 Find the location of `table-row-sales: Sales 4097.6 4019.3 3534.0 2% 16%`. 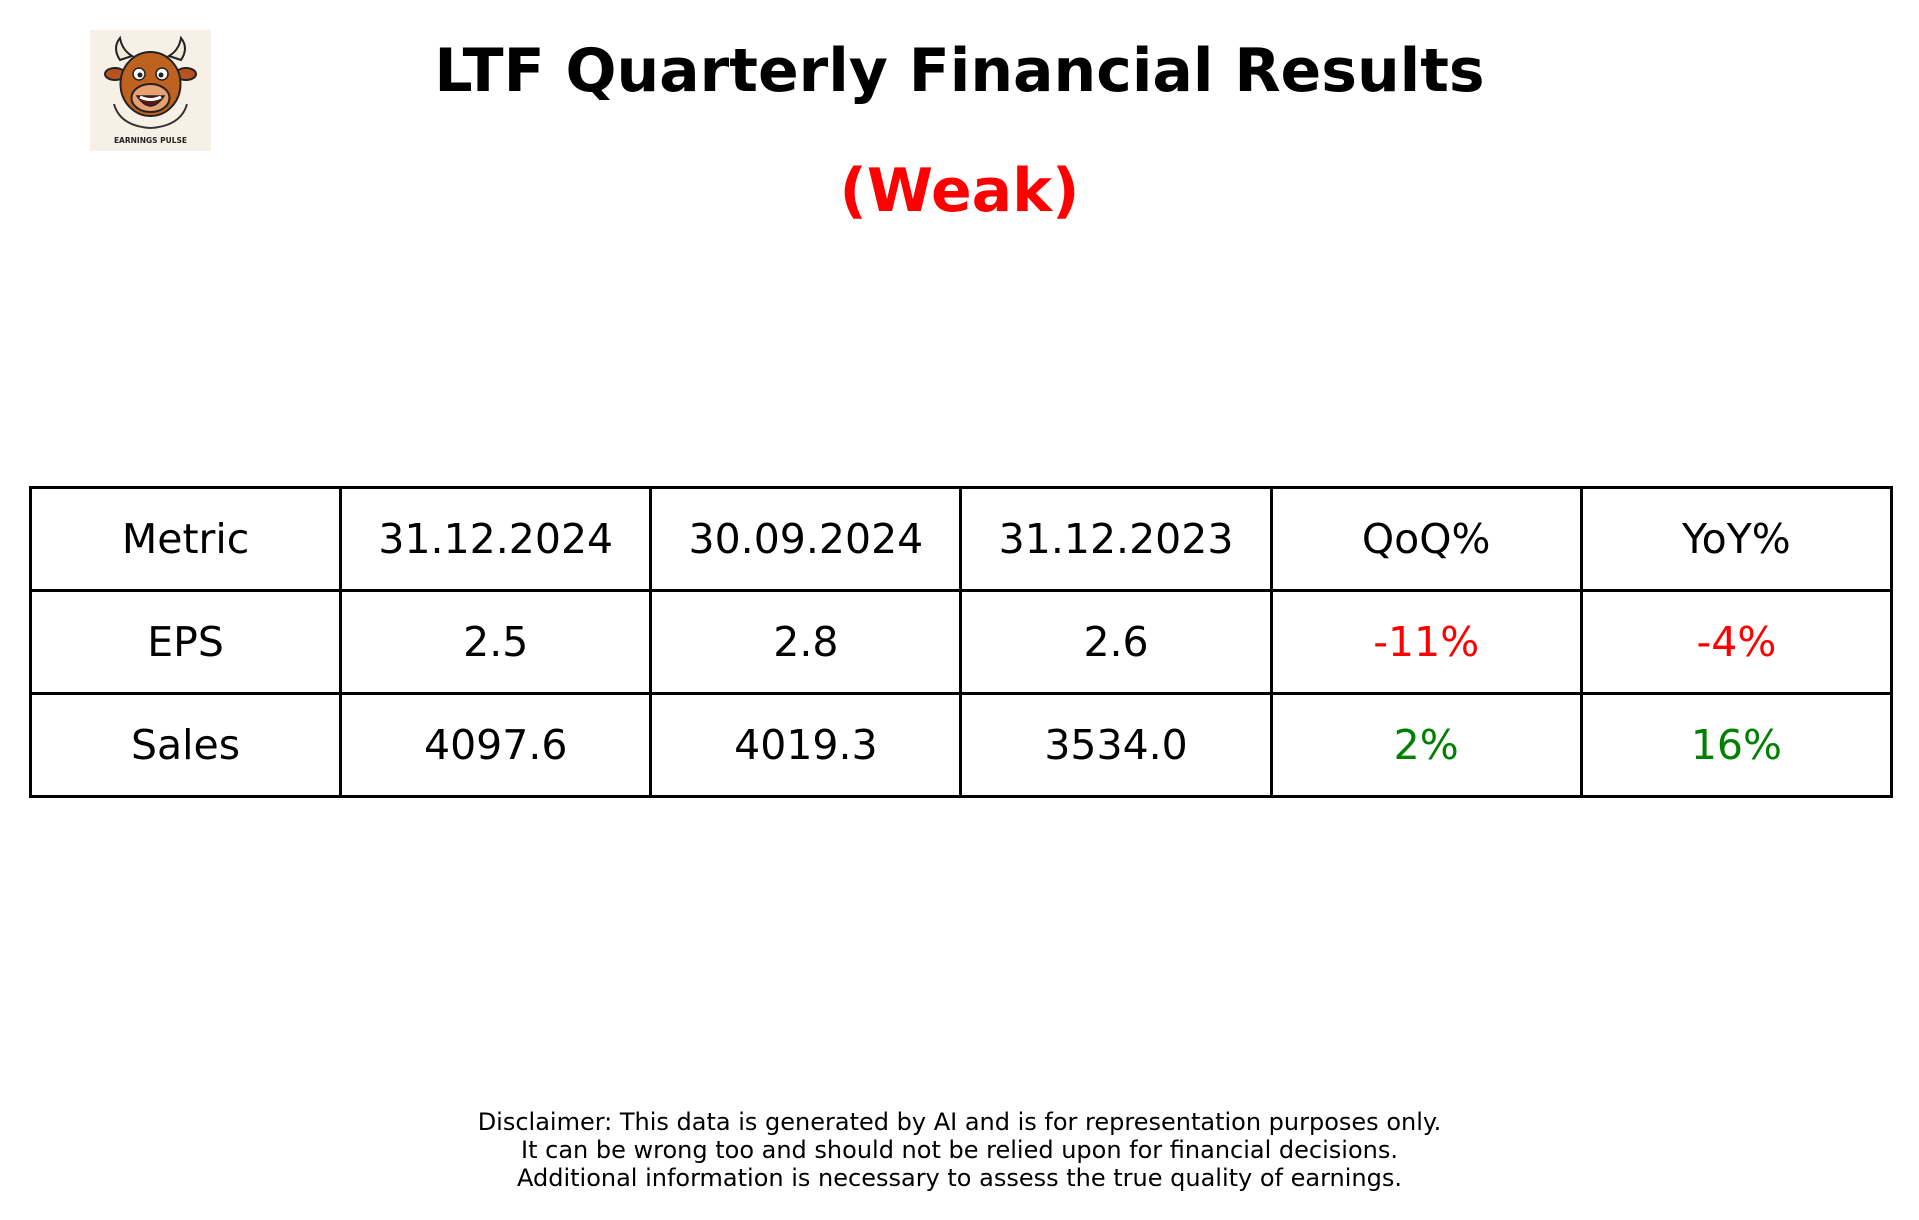

table-row-sales: Sales 4097.6 4019.3 3534.0 2% 16% is located at coordinates (961, 745).